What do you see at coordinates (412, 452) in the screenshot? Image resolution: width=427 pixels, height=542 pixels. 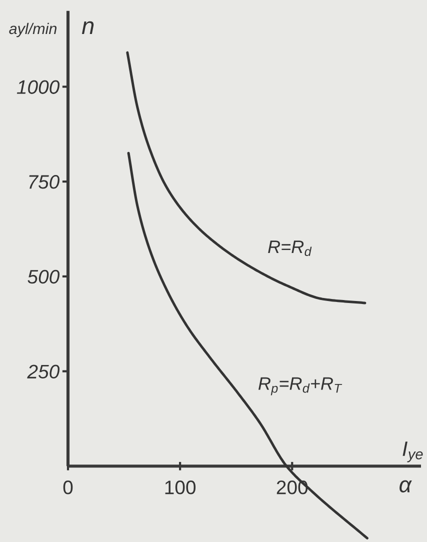 I see `annotation: I$_{ye}$` at bounding box center [412, 452].